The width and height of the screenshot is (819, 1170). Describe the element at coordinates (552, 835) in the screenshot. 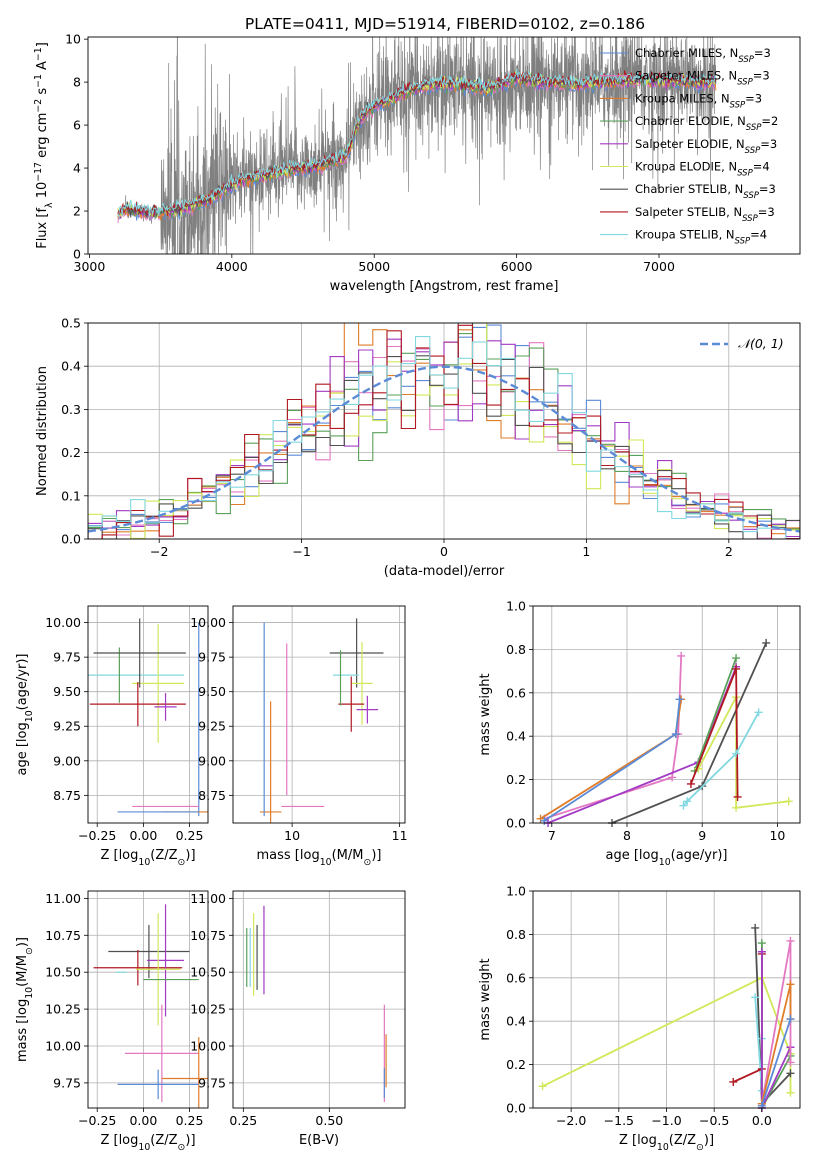

I see `x-tick-label: 7` at that location.